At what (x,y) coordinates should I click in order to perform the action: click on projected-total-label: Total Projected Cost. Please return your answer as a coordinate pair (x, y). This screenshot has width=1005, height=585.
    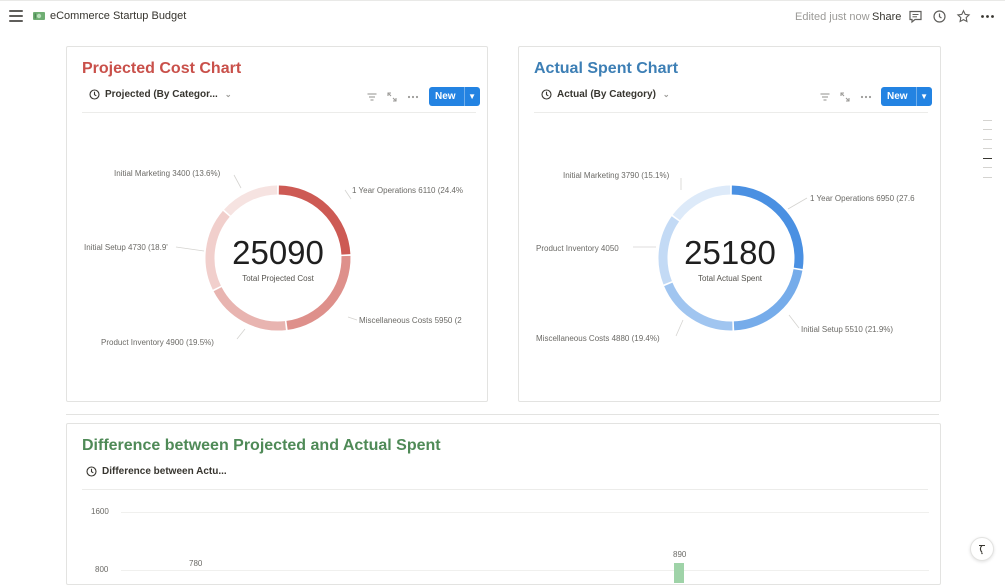
    Looking at the image, I should click on (278, 278).